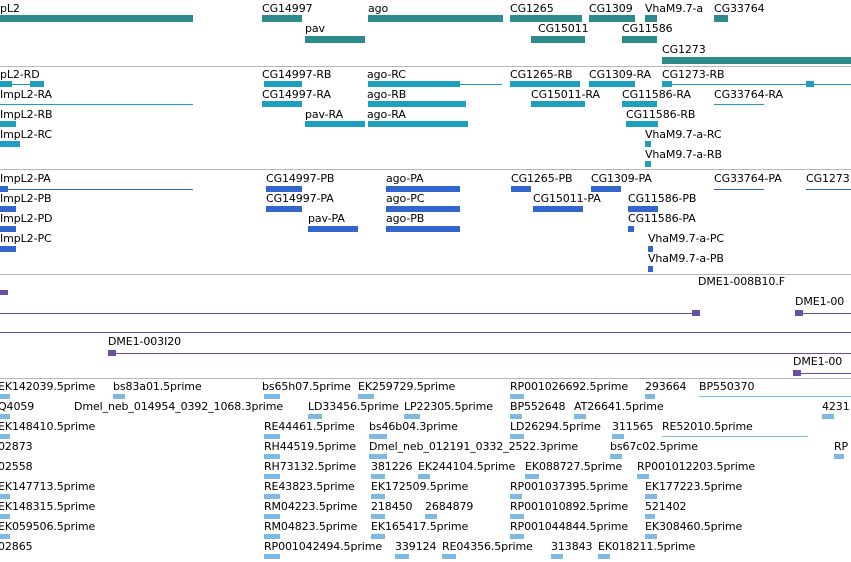  Describe the element at coordinates (392, 506) in the screenshot. I see `est-label: 218450` at that location.